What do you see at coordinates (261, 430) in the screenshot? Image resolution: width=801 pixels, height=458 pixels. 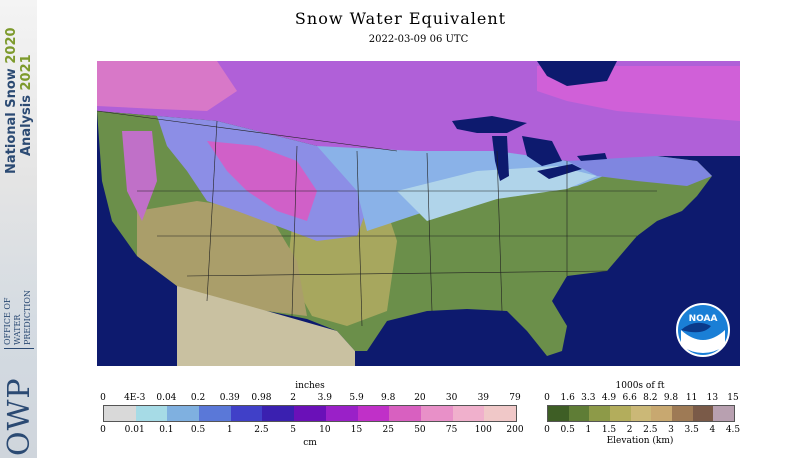 I see `swe-cm-tick: 2.5` at bounding box center [261, 430].